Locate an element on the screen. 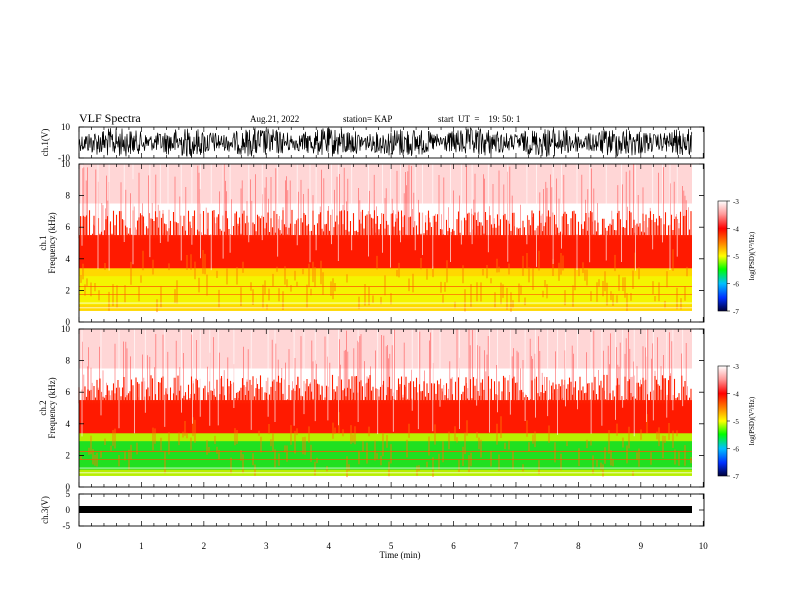 The height and width of the screenshot is (612, 792). ch2-cbar-tick-1: -4 is located at coordinates (736, 395).